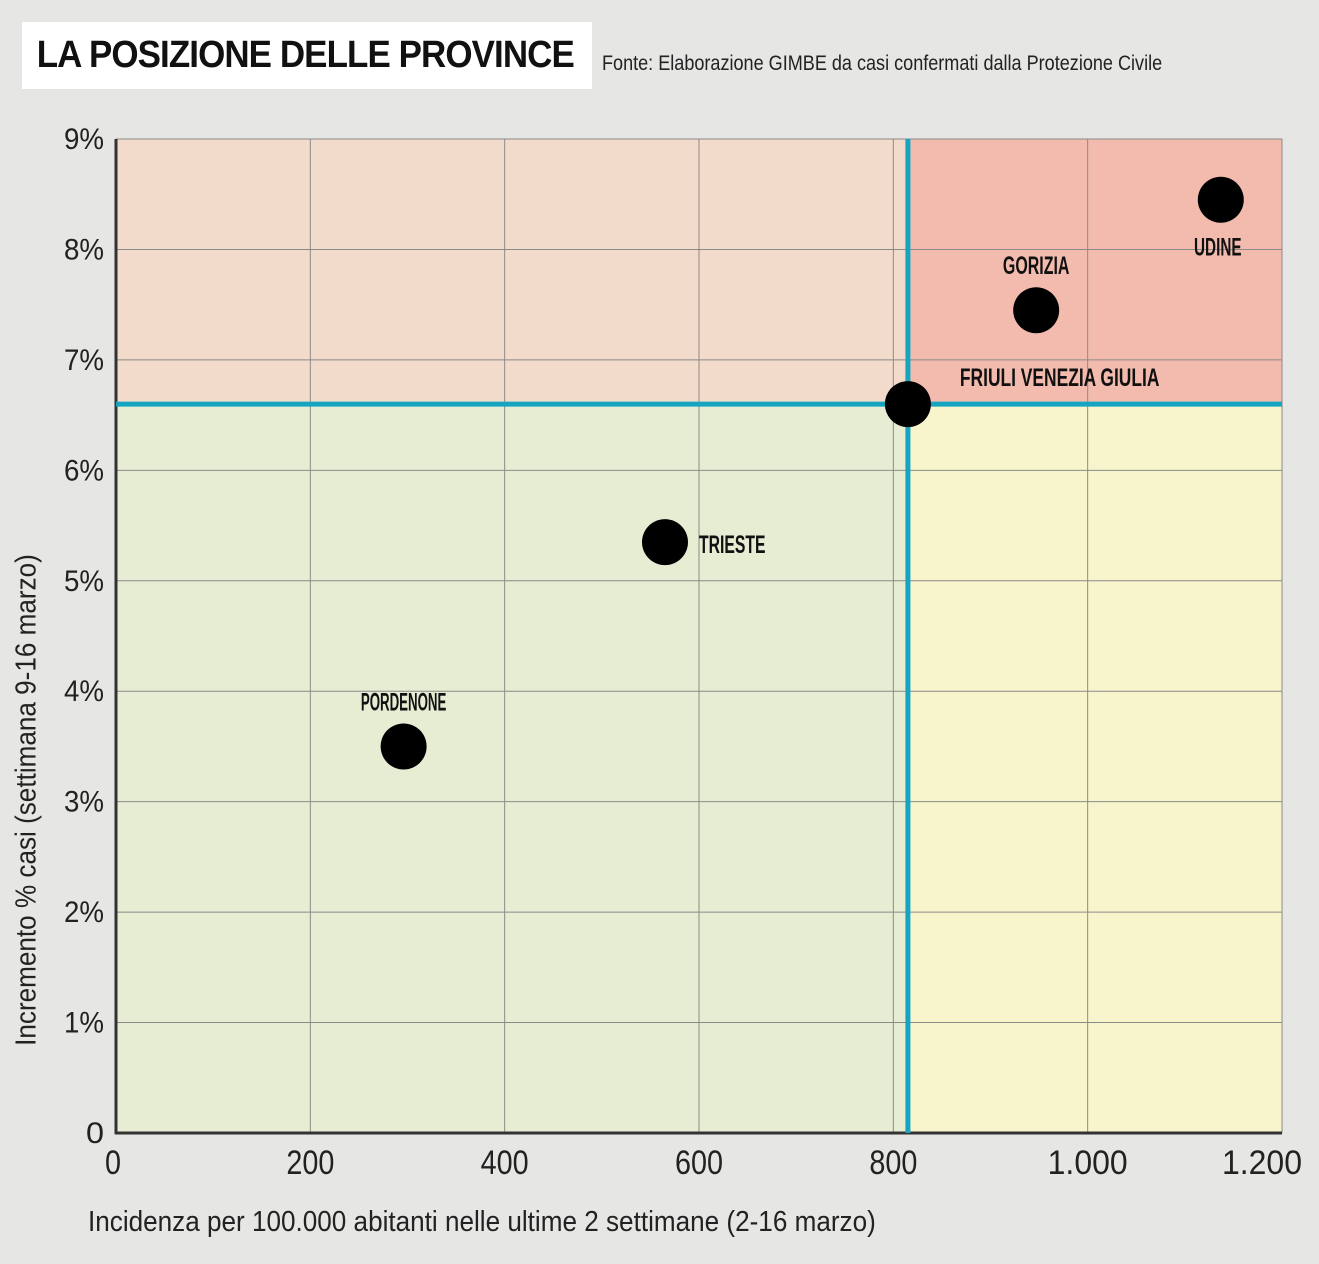  What do you see at coordinates (404, 702) in the screenshot?
I see `point-label: PORDENONE` at bounding box center [404, 702].